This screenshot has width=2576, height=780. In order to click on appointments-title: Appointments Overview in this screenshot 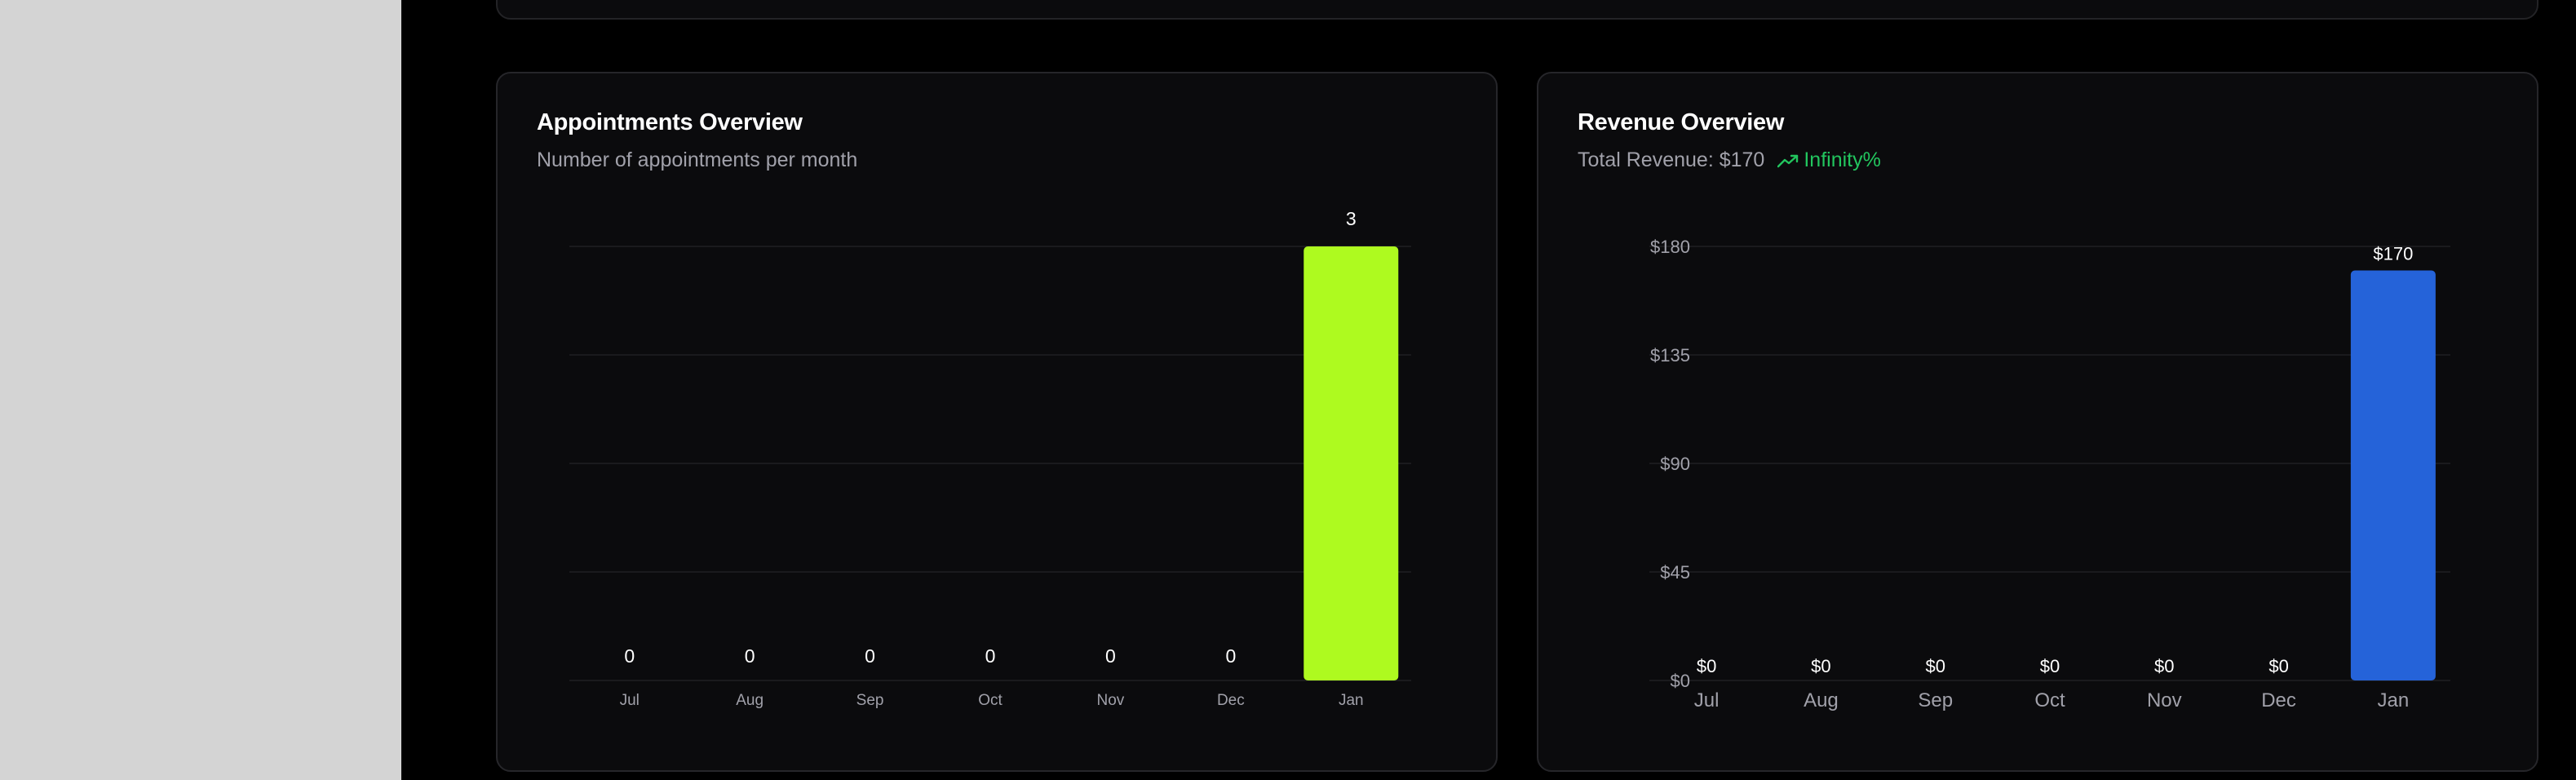, I will do `click(670, 122)`.